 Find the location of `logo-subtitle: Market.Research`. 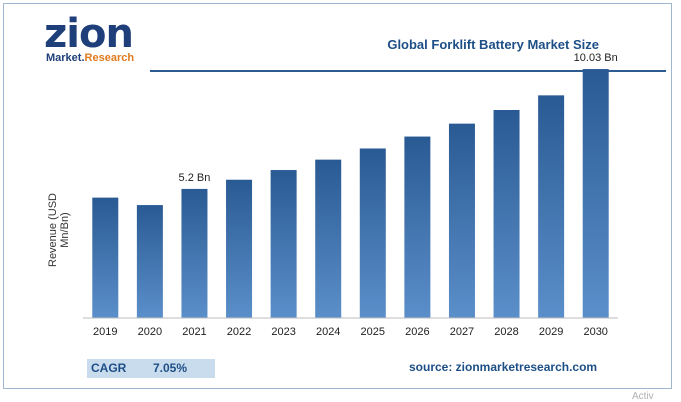

logo-subtitle: Market.Research is located at coordinates (89, 58).